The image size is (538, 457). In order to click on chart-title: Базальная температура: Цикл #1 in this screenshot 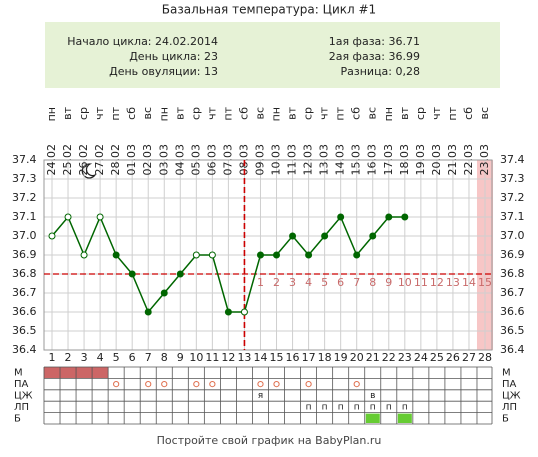, I will do `click(269, 10)`.